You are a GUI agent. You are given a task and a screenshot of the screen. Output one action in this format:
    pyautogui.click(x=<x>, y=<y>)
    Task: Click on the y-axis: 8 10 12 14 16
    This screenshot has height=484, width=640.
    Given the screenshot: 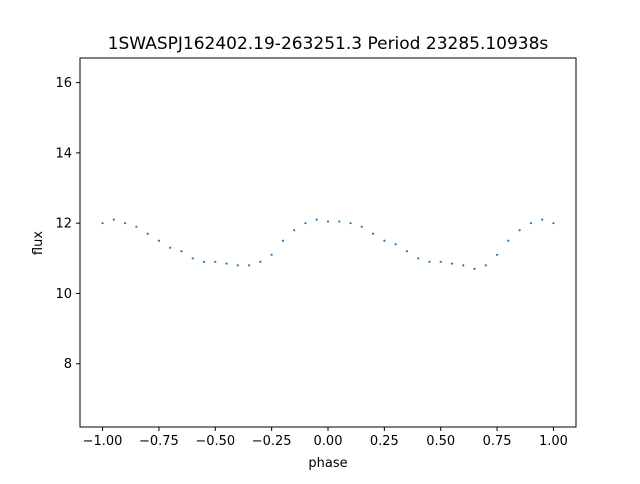 What is the action you would take?
    pyautogui.click(x=67, y=224)
    